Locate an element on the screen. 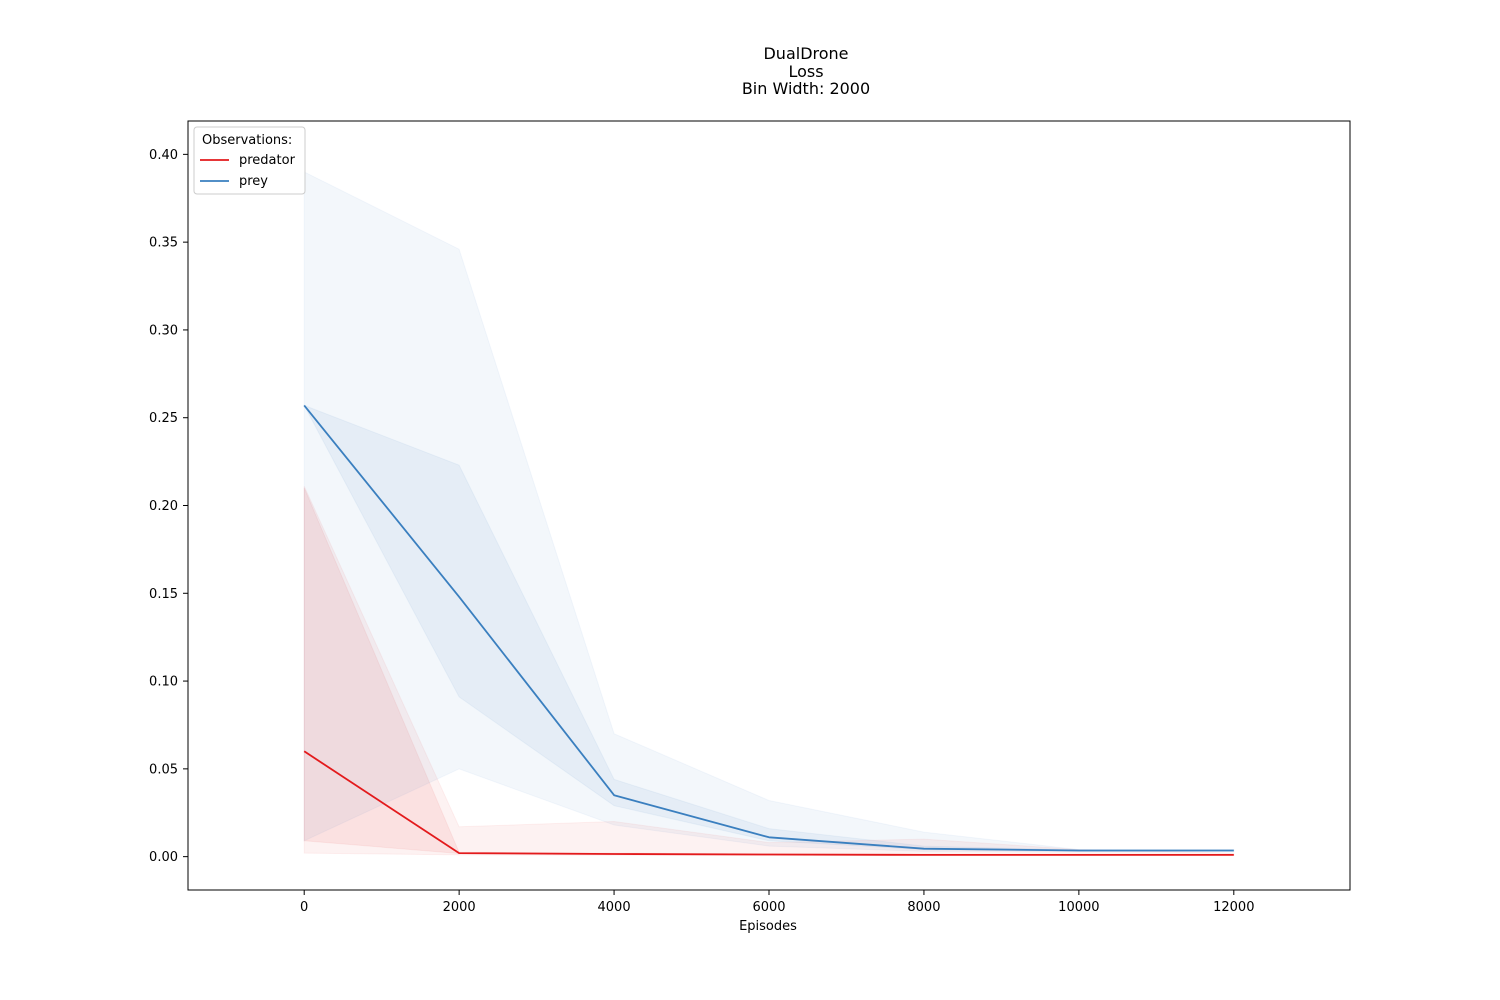 This screenshot has height=1000, width=1500. legend-label-predator: predator is located at coordinates (267, 160).